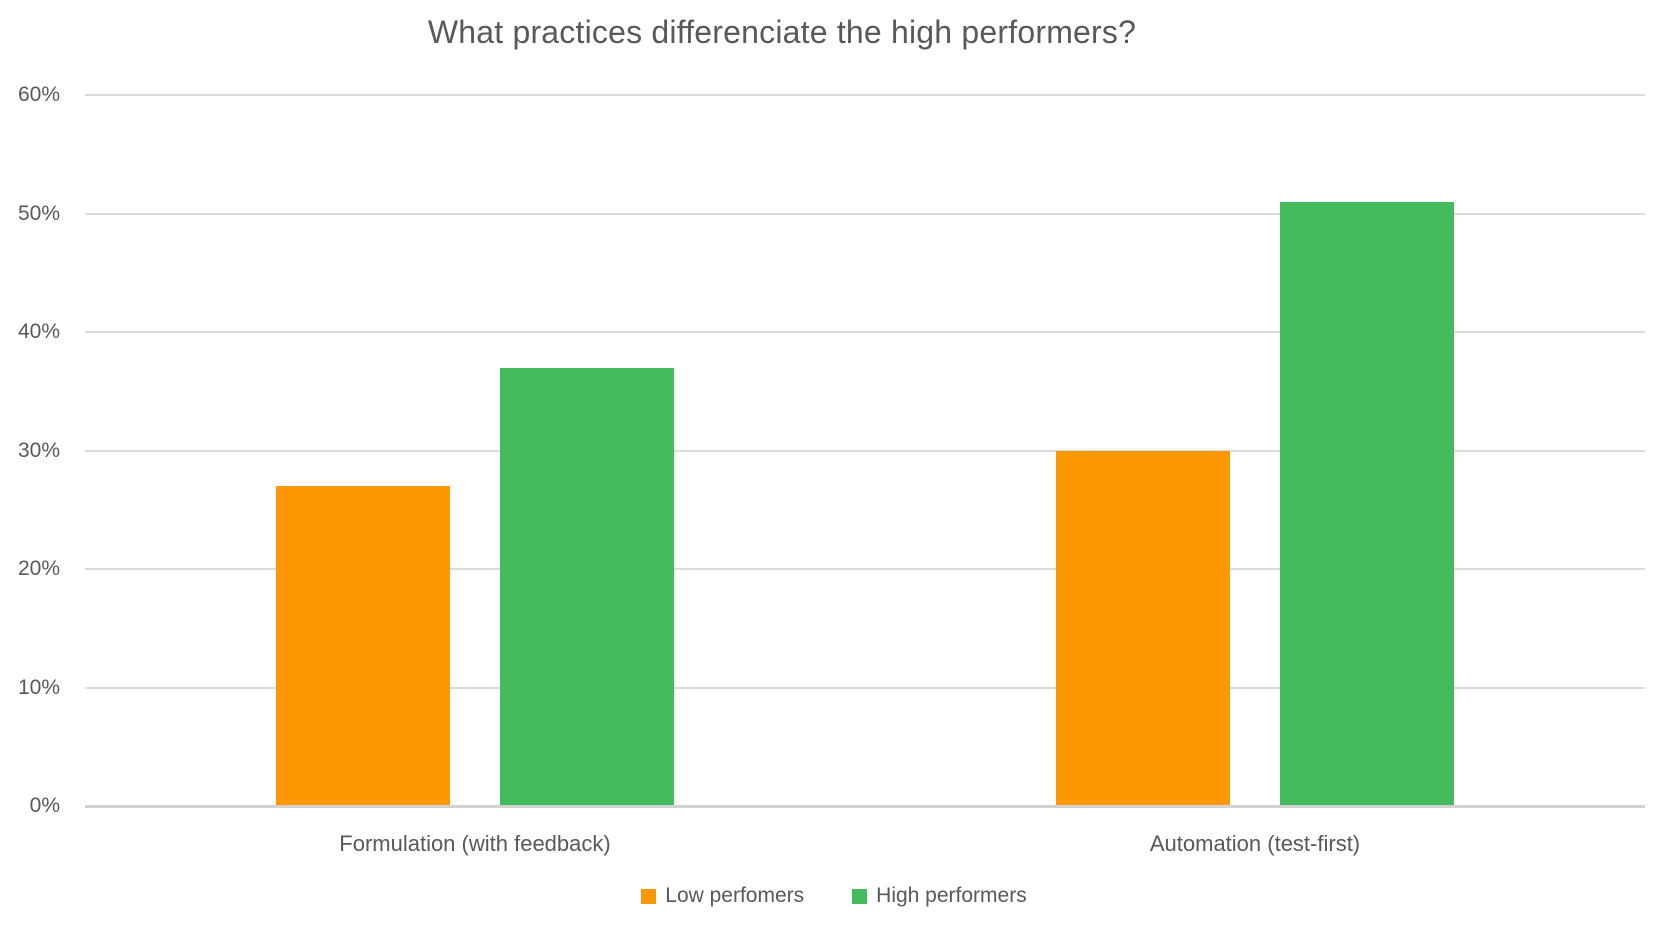 This screenshot has width=1668, height=934. Describe the element at coordinates (865, 332) in the screenshot. I see `gridline-40%` at that location.